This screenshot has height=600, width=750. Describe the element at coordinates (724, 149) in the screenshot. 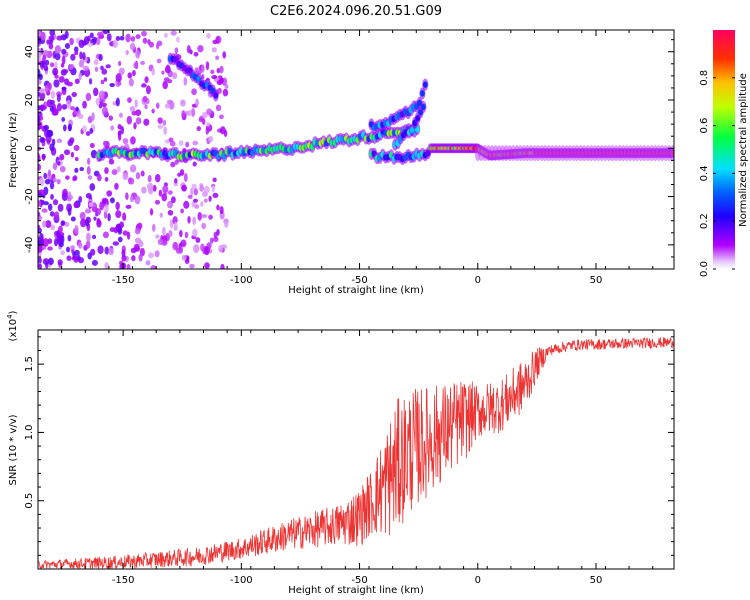

I see `colorbar-gradient` at that location.